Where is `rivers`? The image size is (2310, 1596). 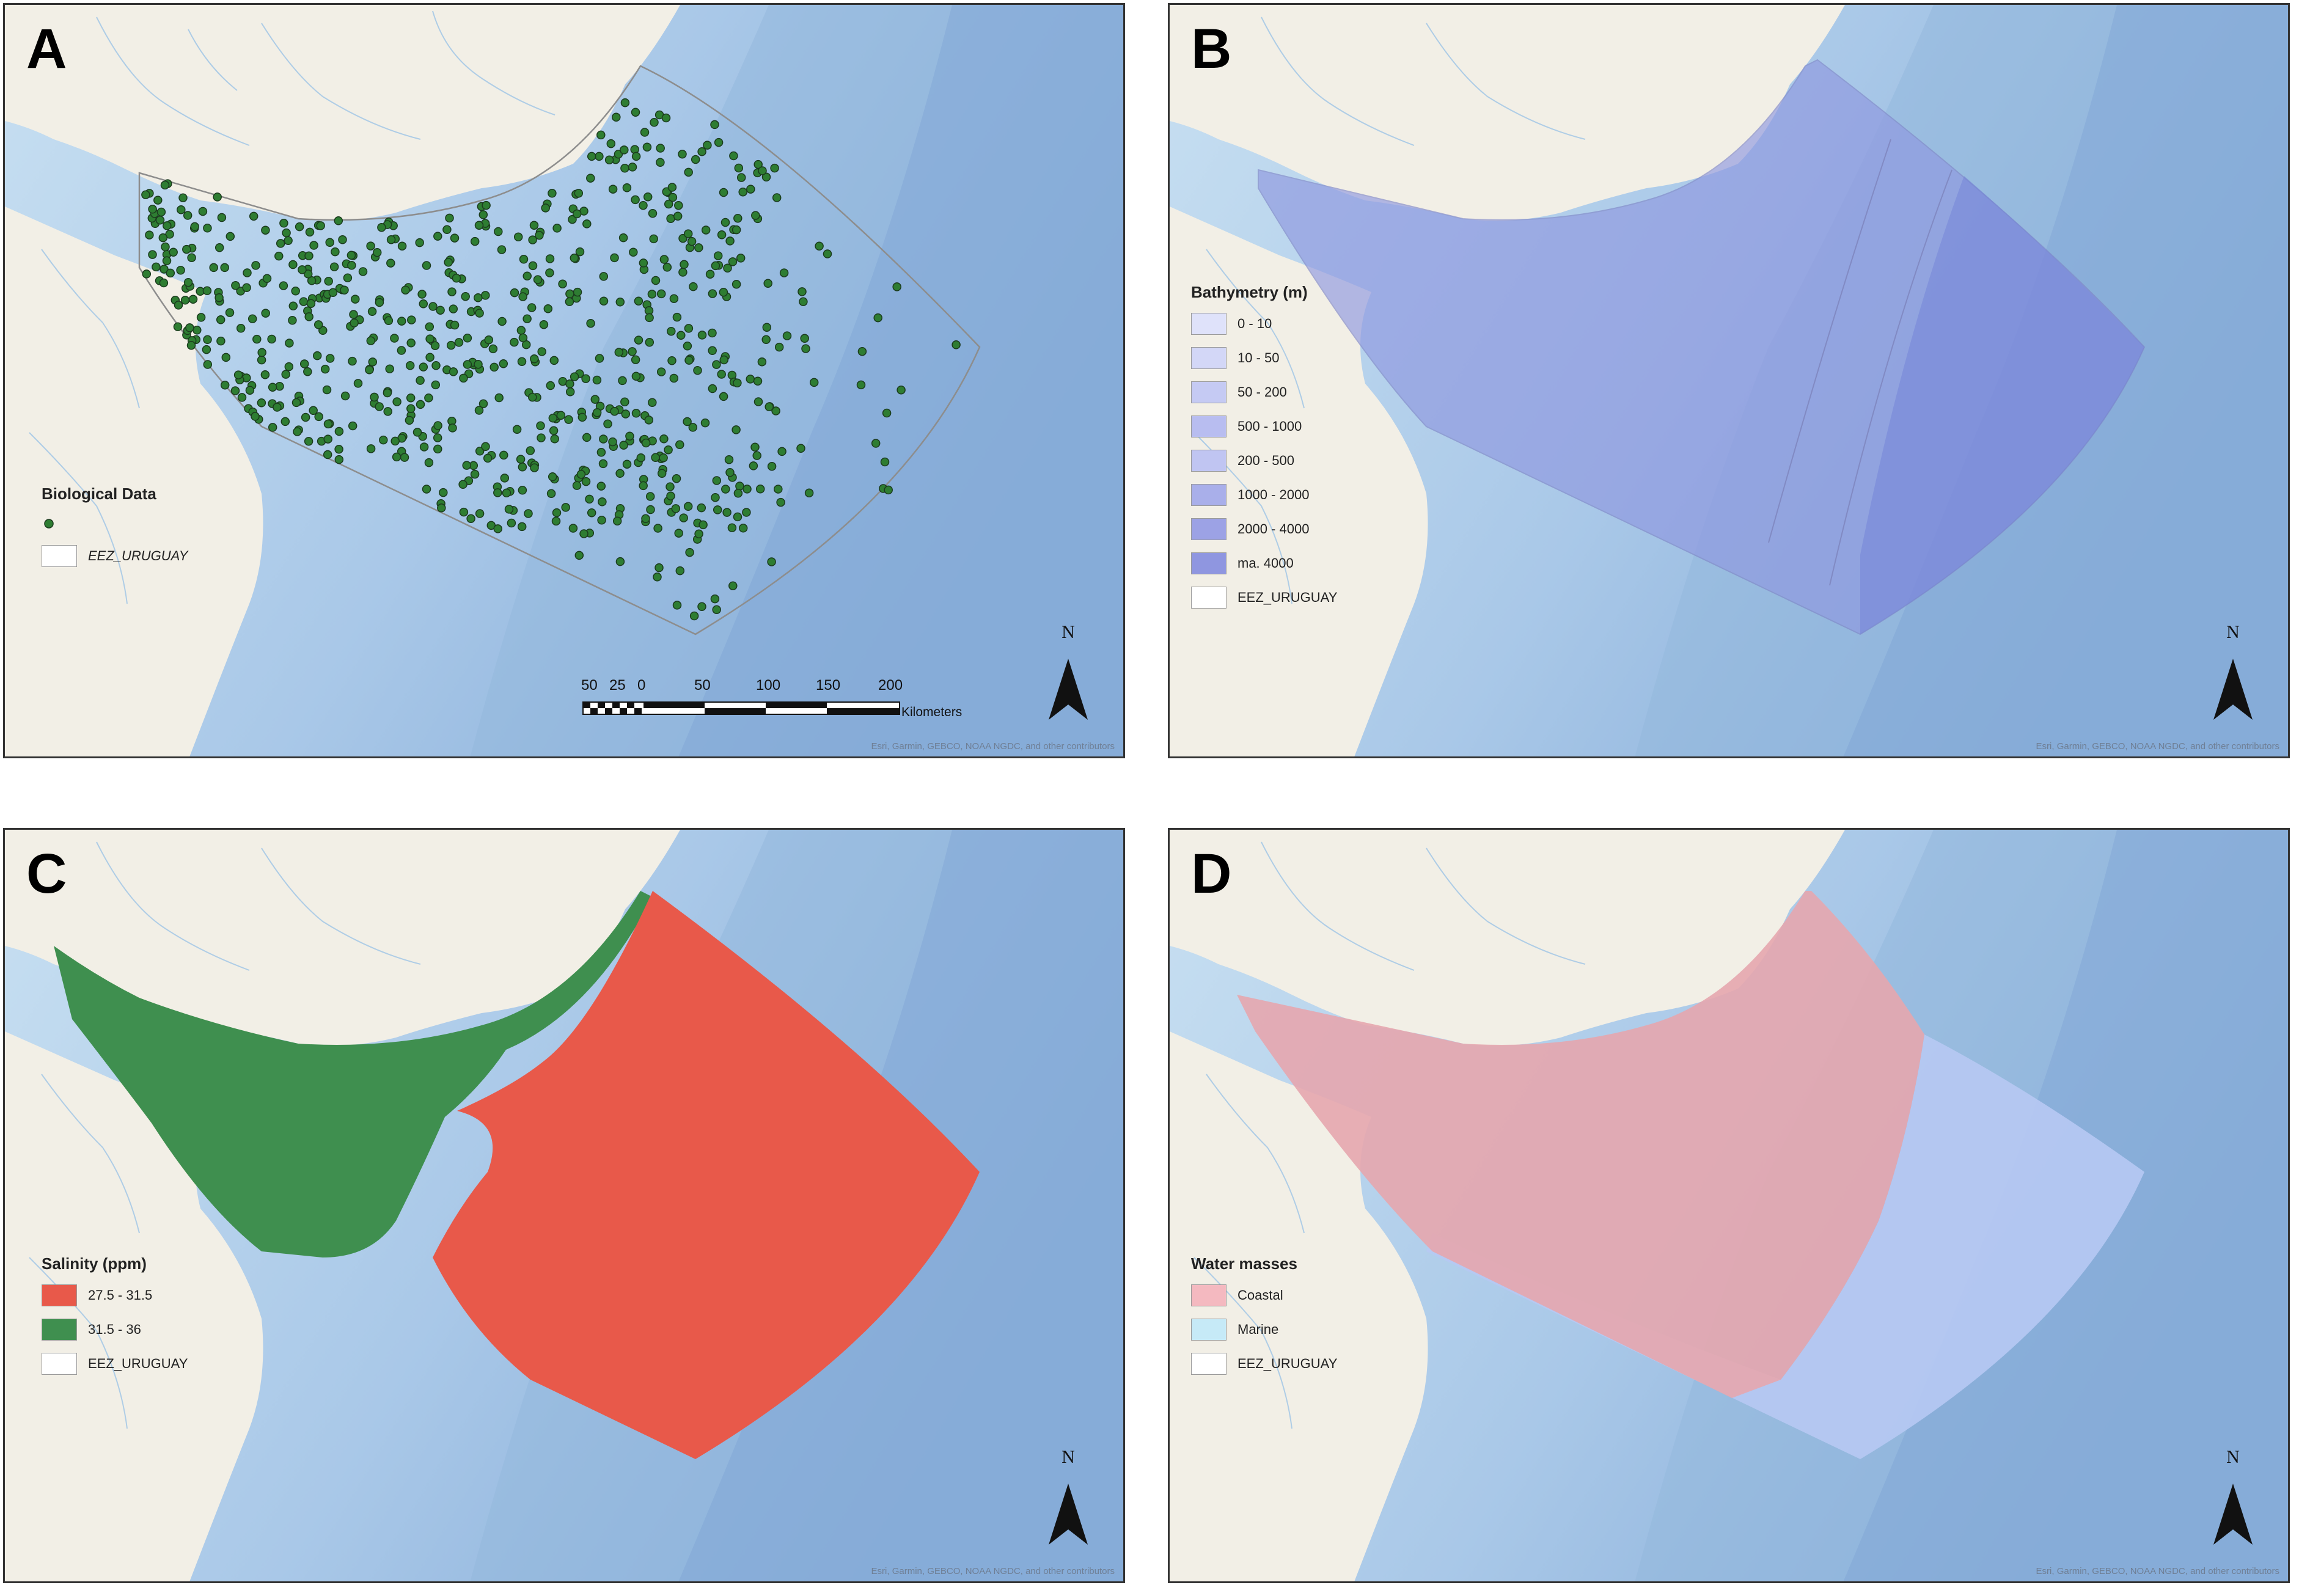 rivers is located at coordinates (1390, 1135).